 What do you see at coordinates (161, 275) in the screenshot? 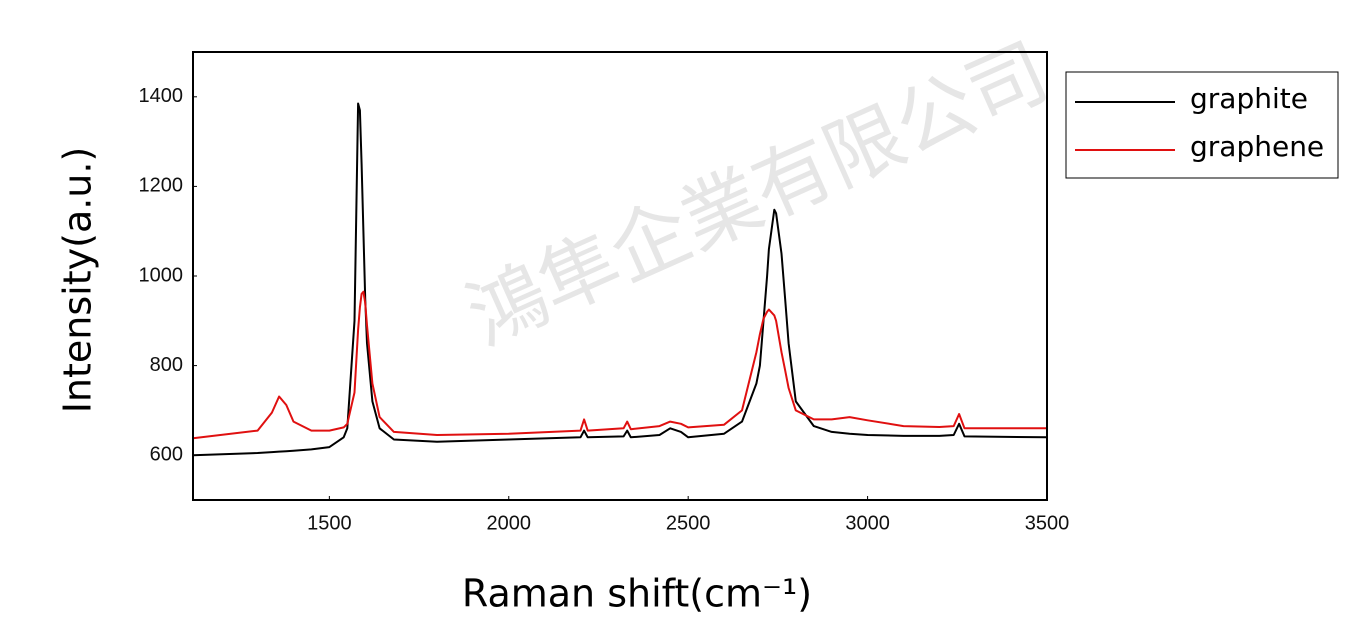
I see `y-tick-label: 1000` at bounding box center [161, 275].